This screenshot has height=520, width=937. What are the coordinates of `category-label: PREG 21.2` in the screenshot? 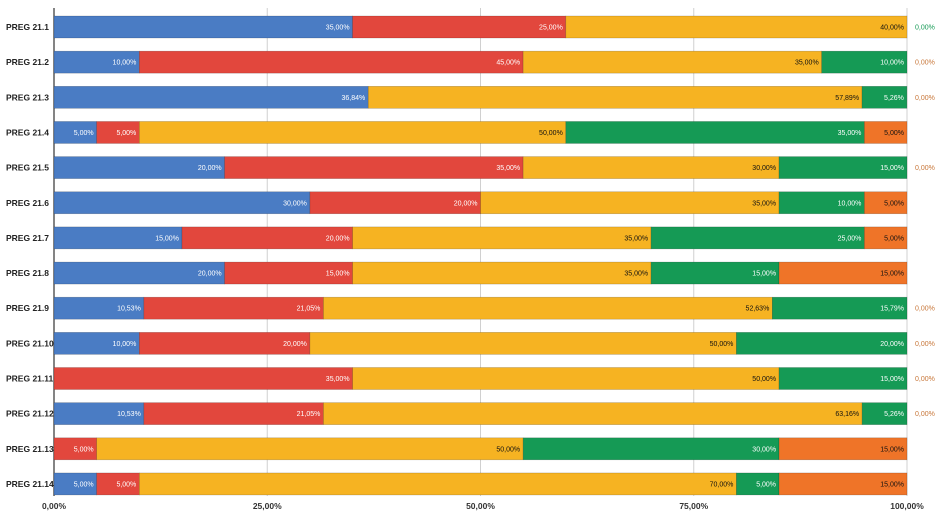 It's located at (27, 62).